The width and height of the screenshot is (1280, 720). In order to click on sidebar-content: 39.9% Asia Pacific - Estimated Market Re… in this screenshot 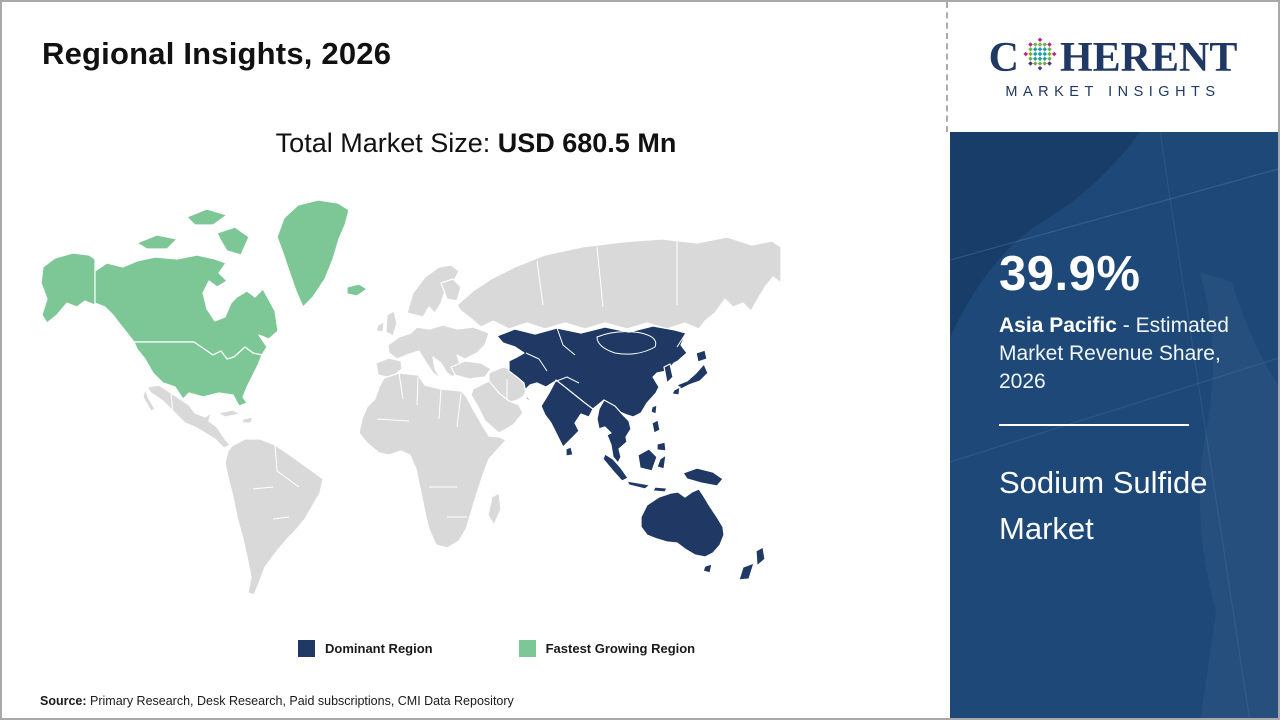, I will do `click(1114, 342)`.